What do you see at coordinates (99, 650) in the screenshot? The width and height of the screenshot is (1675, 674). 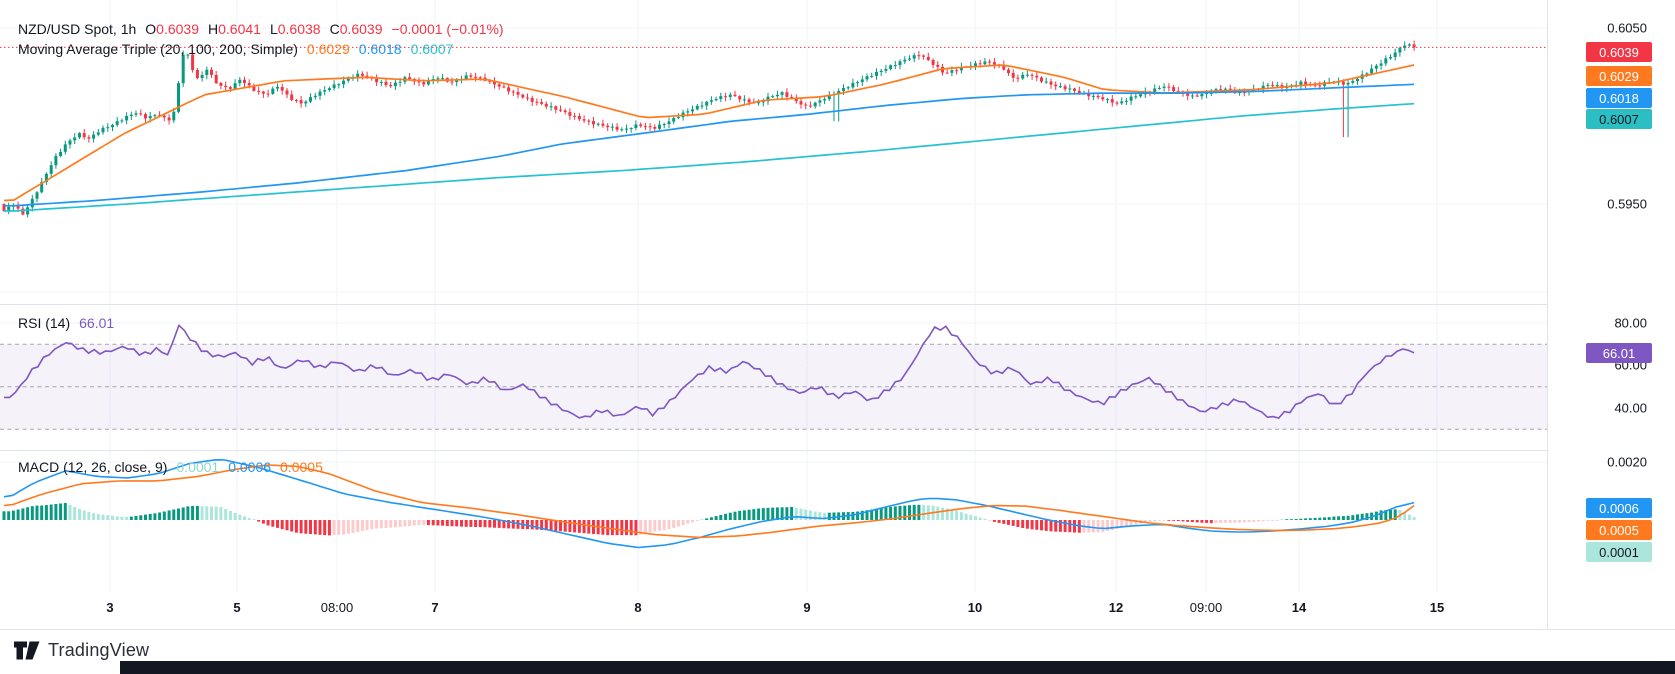 I see `brand-name: TradingView` at bounding box center [99, 650].